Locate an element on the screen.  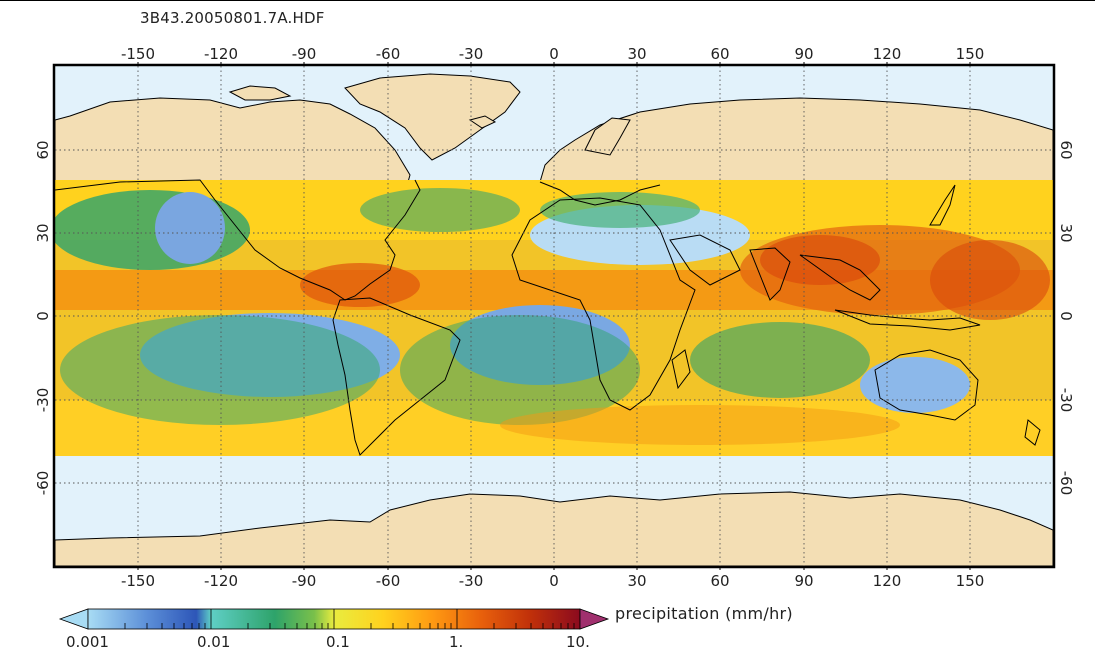
lat-labels-left: 60 30 0 -30 -60 is located at coordinates (43, 317).